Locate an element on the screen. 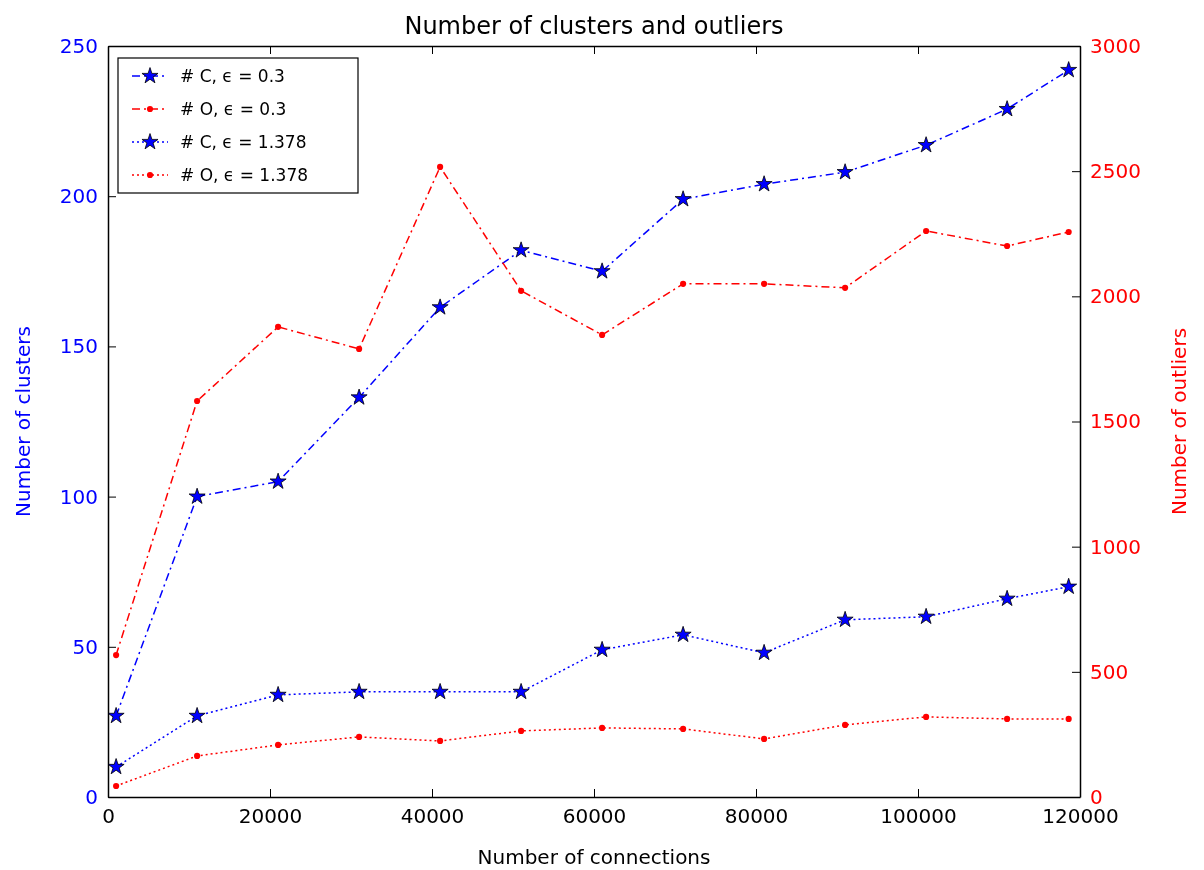 This screenshot has height=870, width=1204. y-tick-label: 200 is located at coordinates (78, 196).